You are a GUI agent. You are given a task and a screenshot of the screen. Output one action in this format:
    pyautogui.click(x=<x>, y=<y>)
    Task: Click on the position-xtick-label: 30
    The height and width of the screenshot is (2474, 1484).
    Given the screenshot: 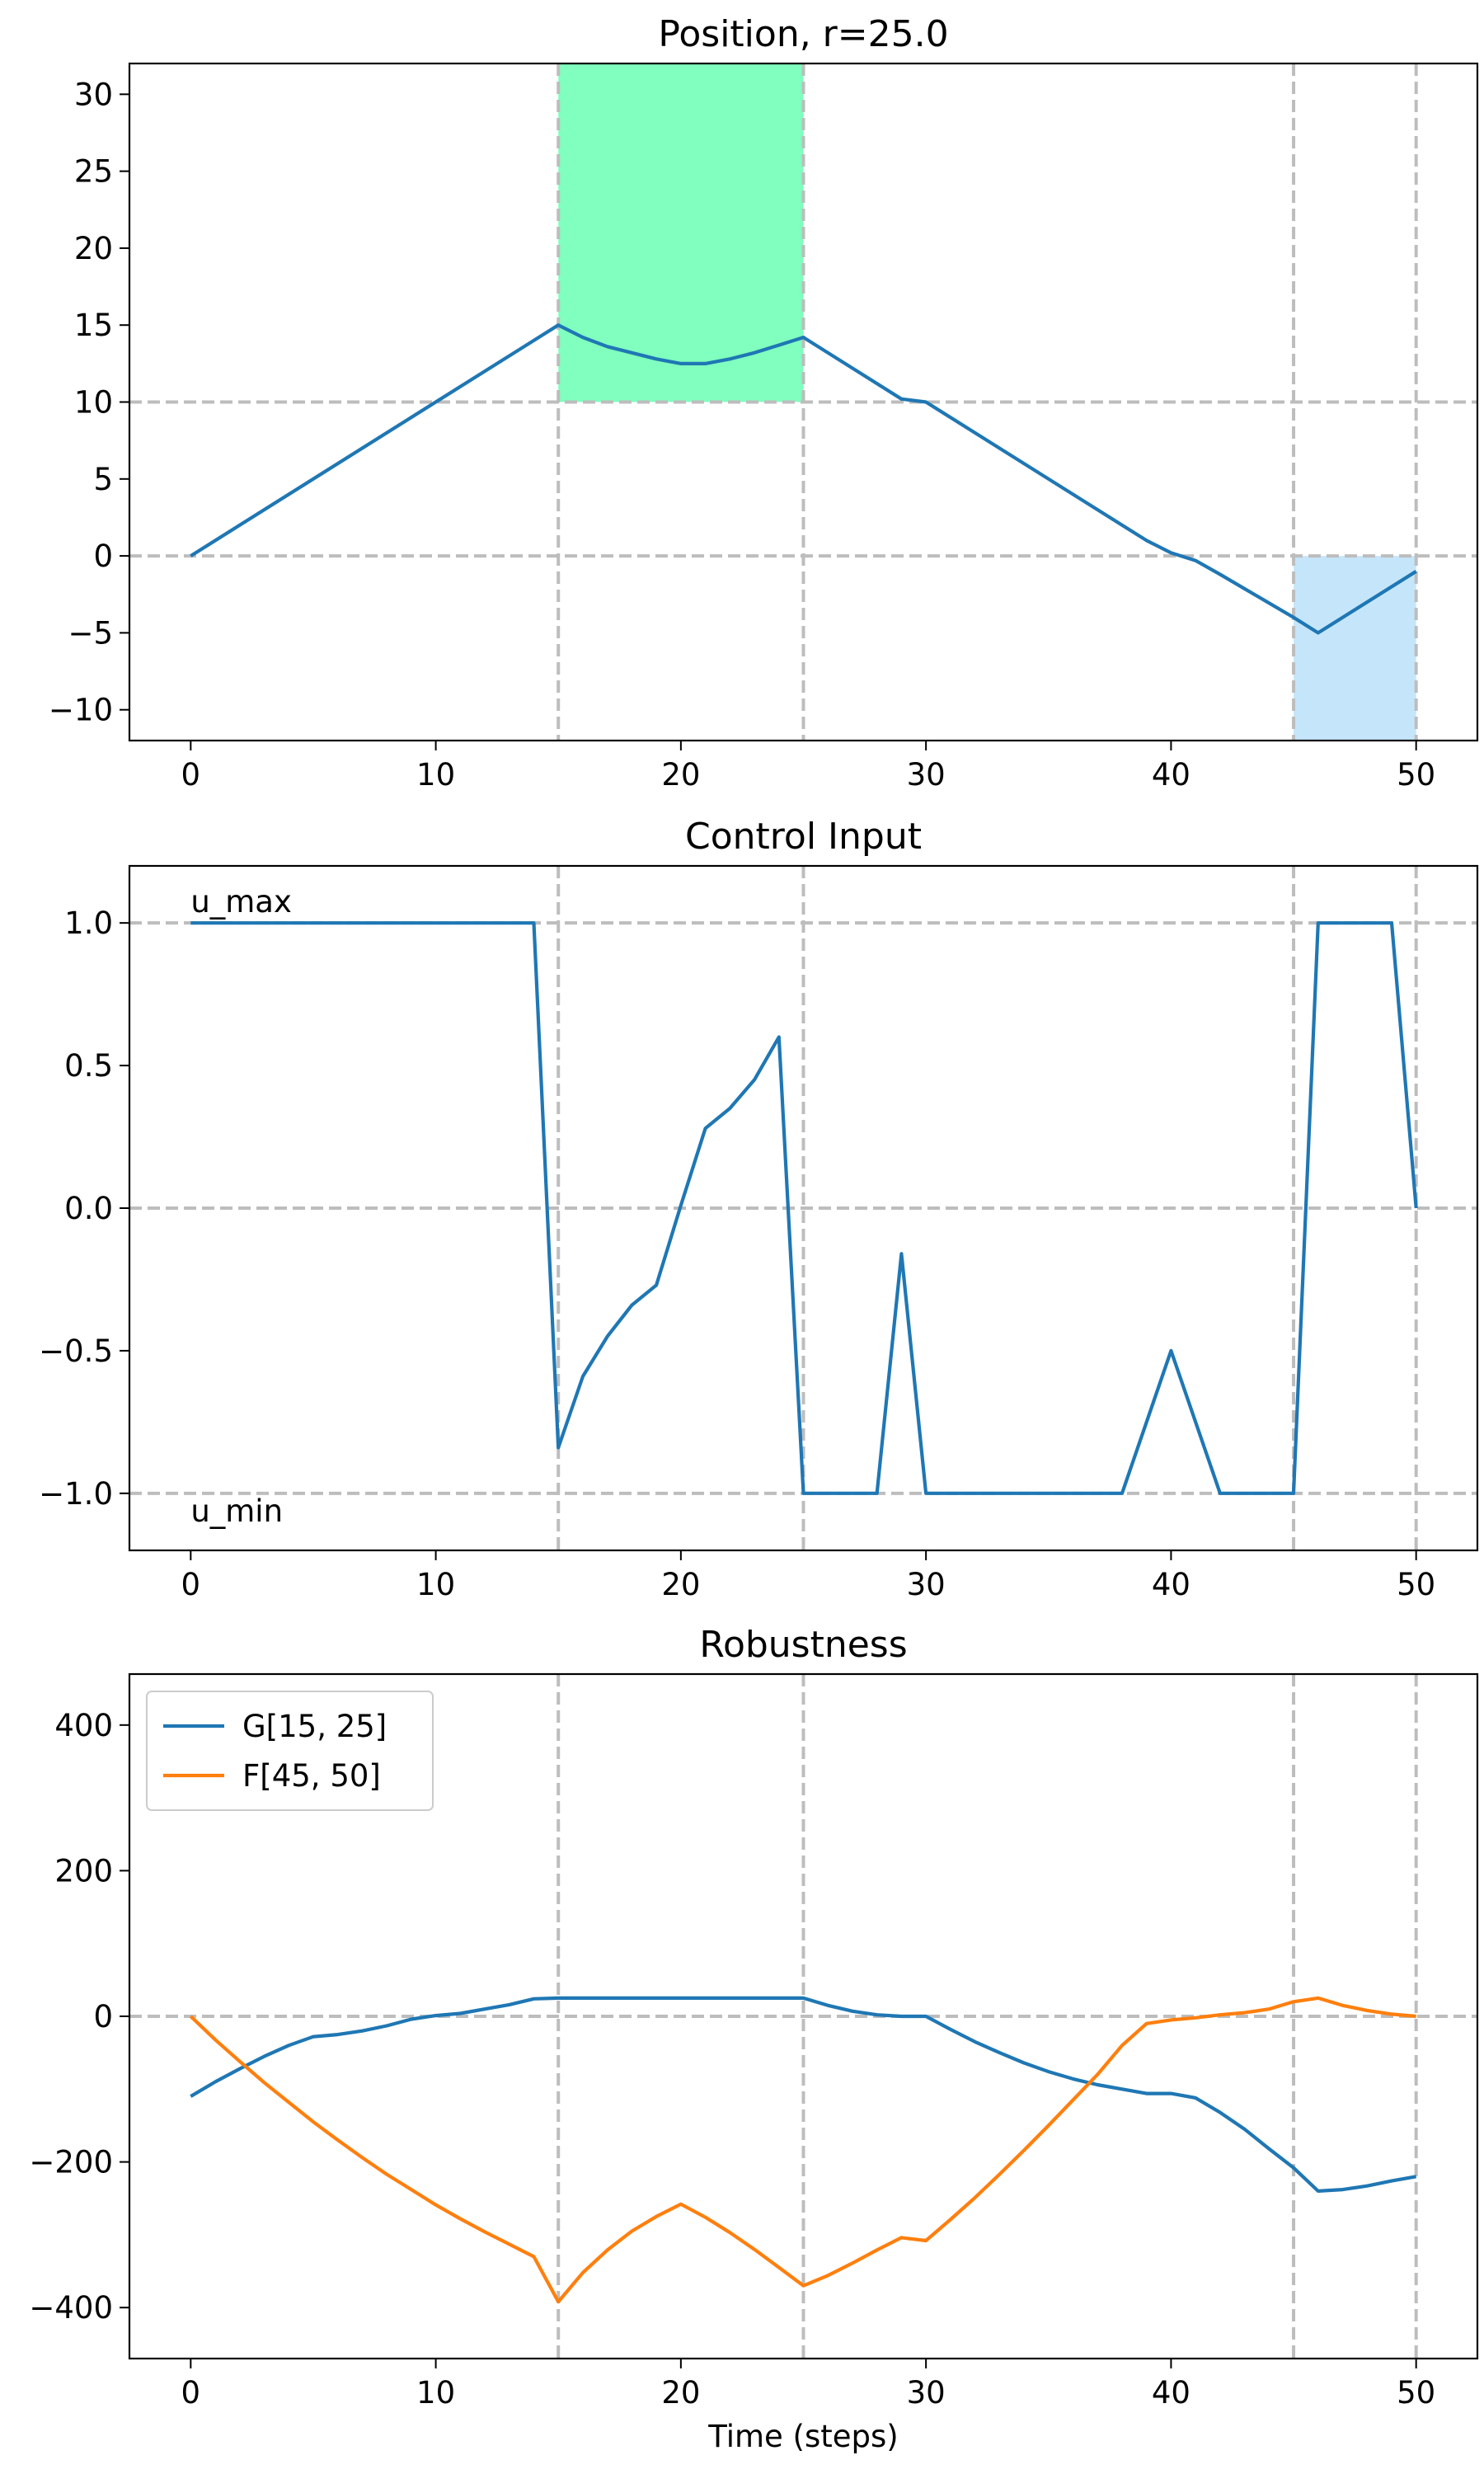 What is the action you would take?
    pyautogui.click(x=927, y=775)
    